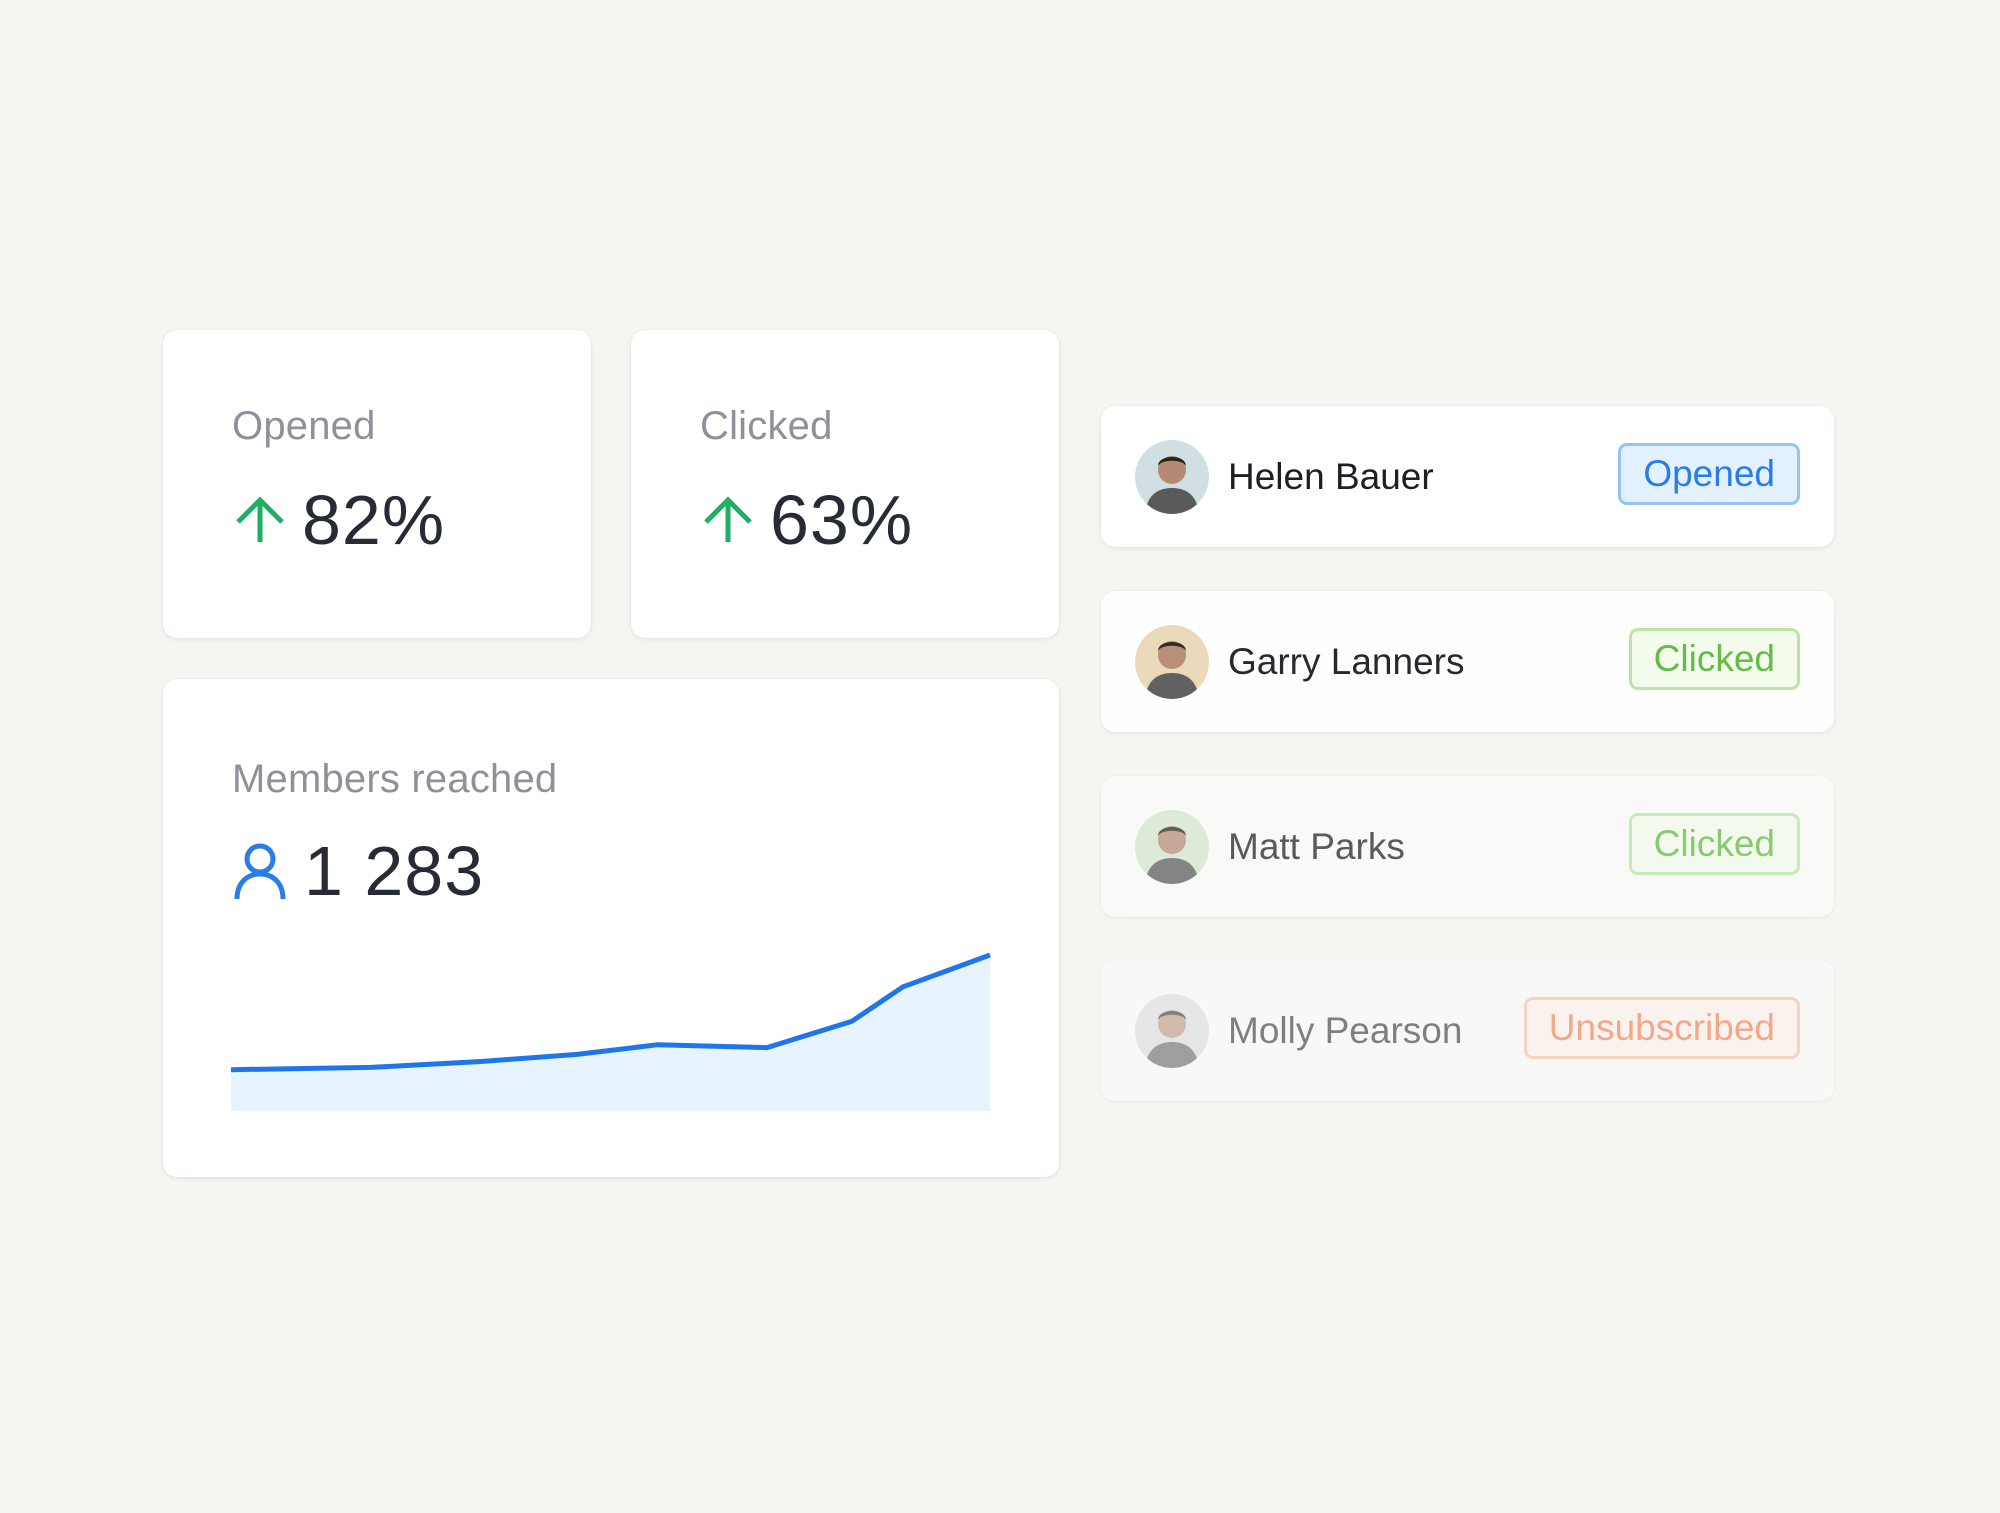  What do you see at coordinates (374, 520) in the screenshot?
I see `opened-value: 82%` at bounding box center [374, 520].